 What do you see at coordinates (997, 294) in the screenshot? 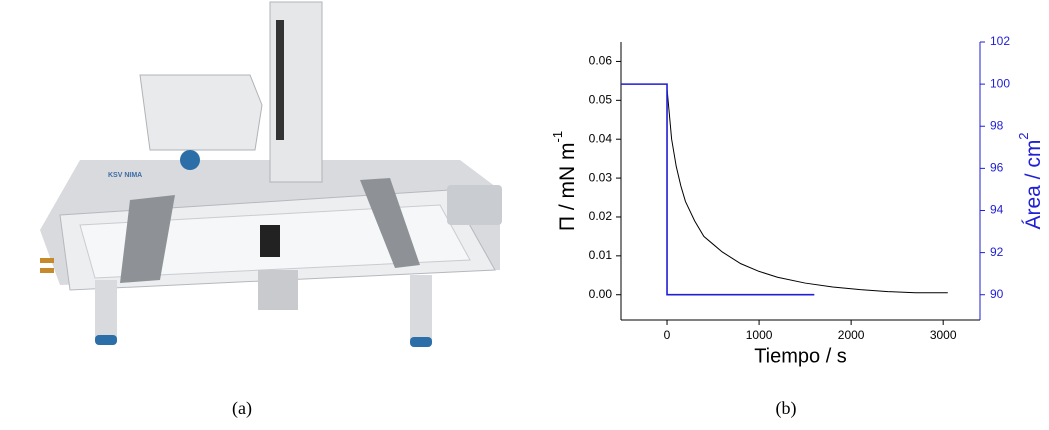
I see `y2-tick-label: 90` at bounding box center [997, 294].